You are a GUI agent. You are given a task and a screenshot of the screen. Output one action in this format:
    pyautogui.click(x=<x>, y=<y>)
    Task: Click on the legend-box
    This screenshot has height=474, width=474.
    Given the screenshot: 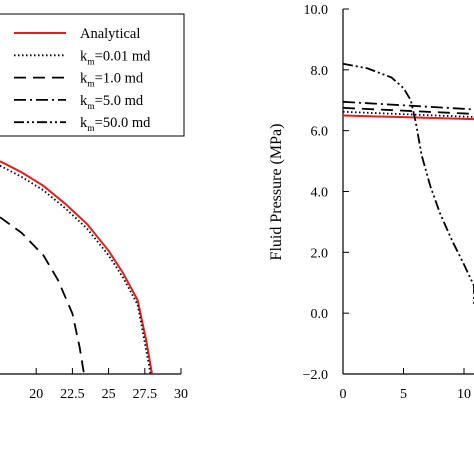 What is the action you would take?
    pyautogui.click(x=92, y=75)
    